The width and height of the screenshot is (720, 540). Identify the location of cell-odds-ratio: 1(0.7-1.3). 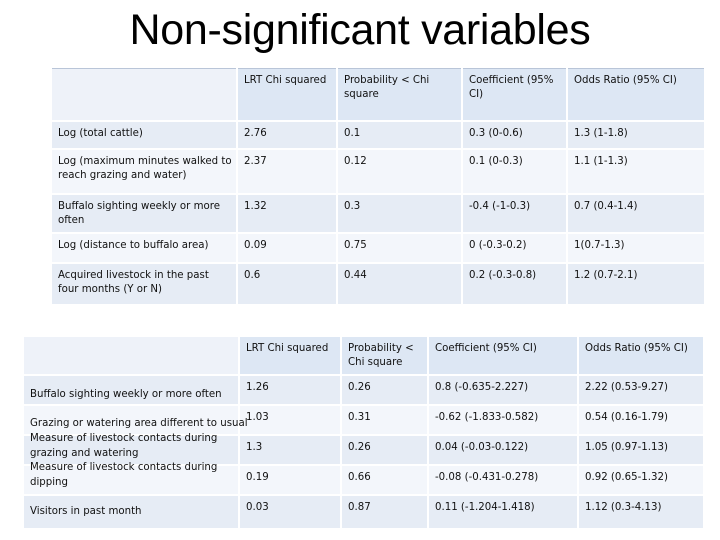
(636, 248).